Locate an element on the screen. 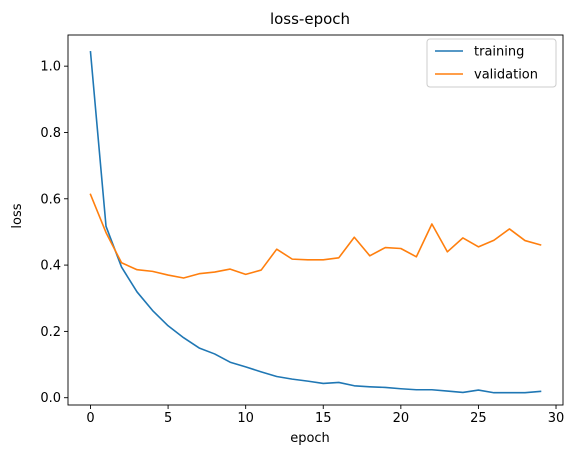 This screenshot has height=455, width=569. x-tick-label: 20 is located at coordinates (401, 418).